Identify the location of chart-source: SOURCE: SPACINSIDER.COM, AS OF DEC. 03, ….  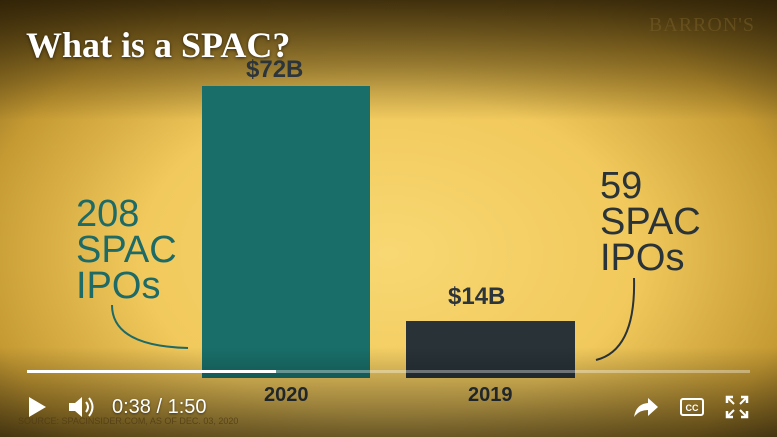
(128, 421).